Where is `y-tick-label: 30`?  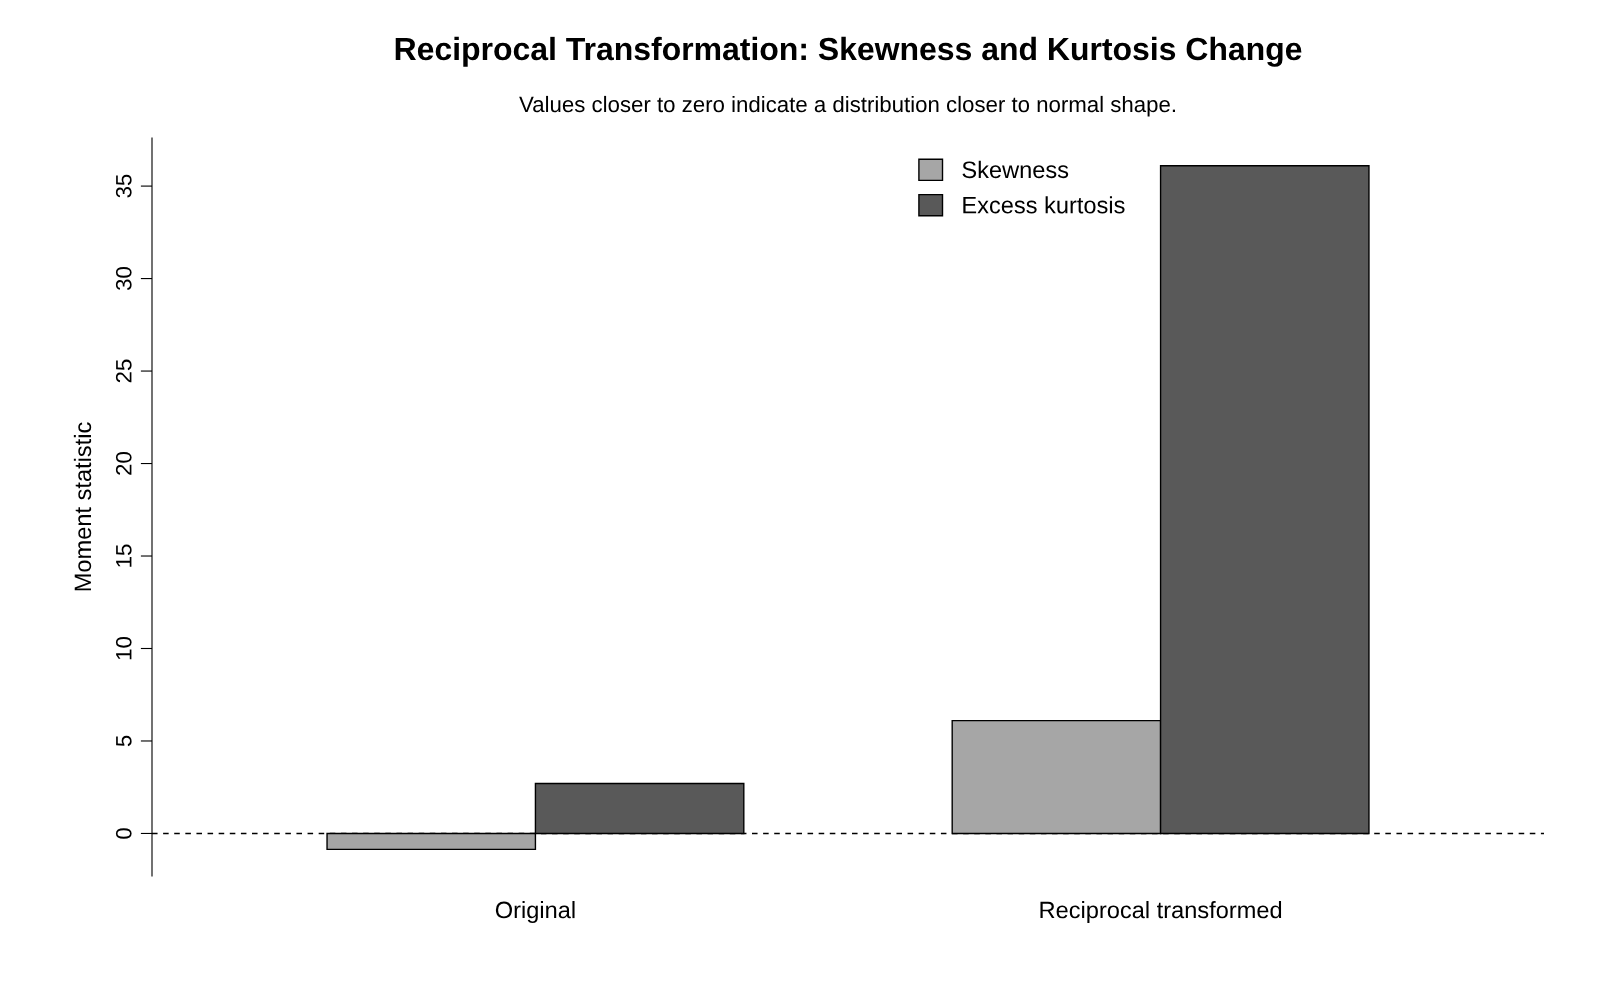 y-tick-label: 30 is located at coordinates (123, 279).